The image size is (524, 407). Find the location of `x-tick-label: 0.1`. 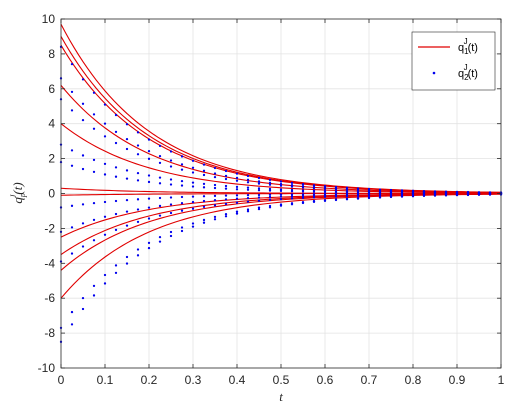

x-tick-label: 0.1 is located at coordinates (105, 380).